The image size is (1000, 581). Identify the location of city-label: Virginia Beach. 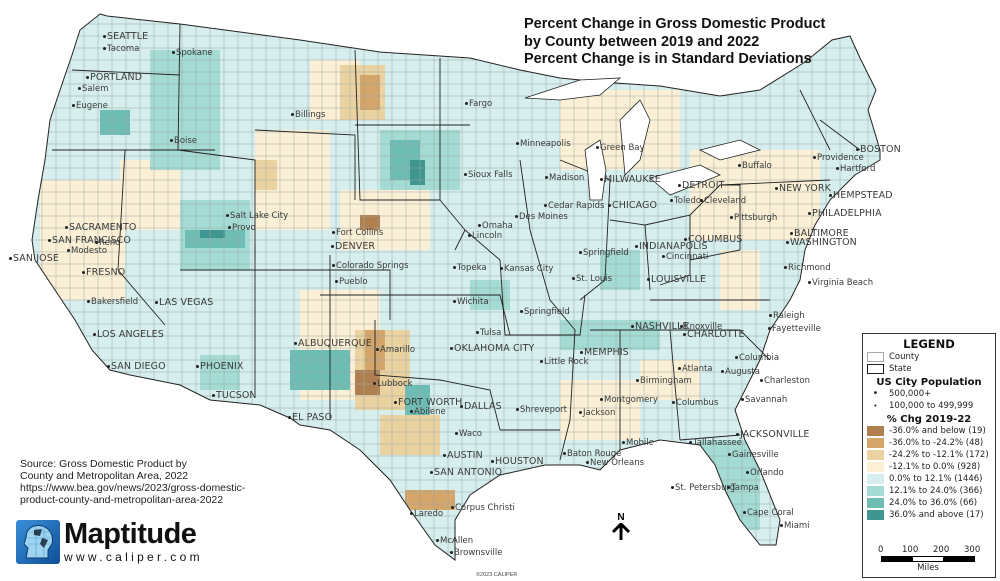
(840, 283).